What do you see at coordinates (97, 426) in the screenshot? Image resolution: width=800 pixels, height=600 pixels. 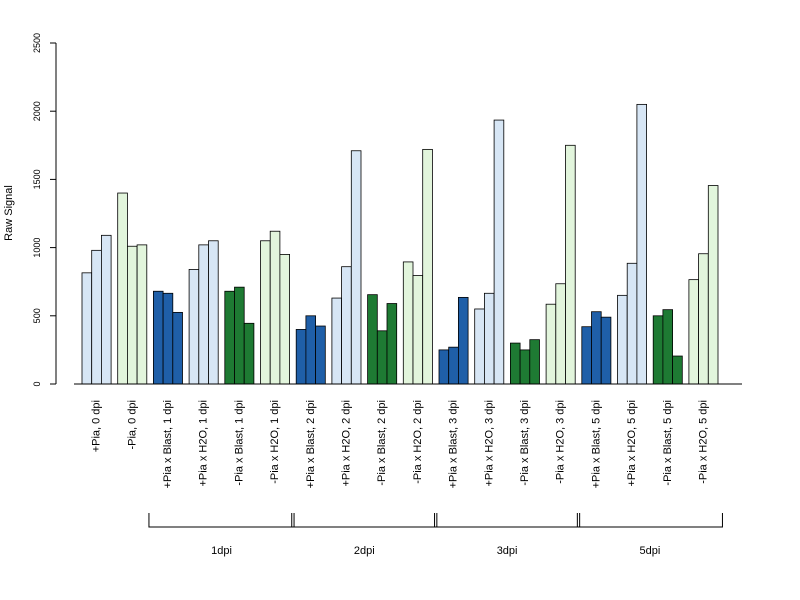 I see `x-tick-label: +Pia, 0 dpi` at bounding box center [97, 426].